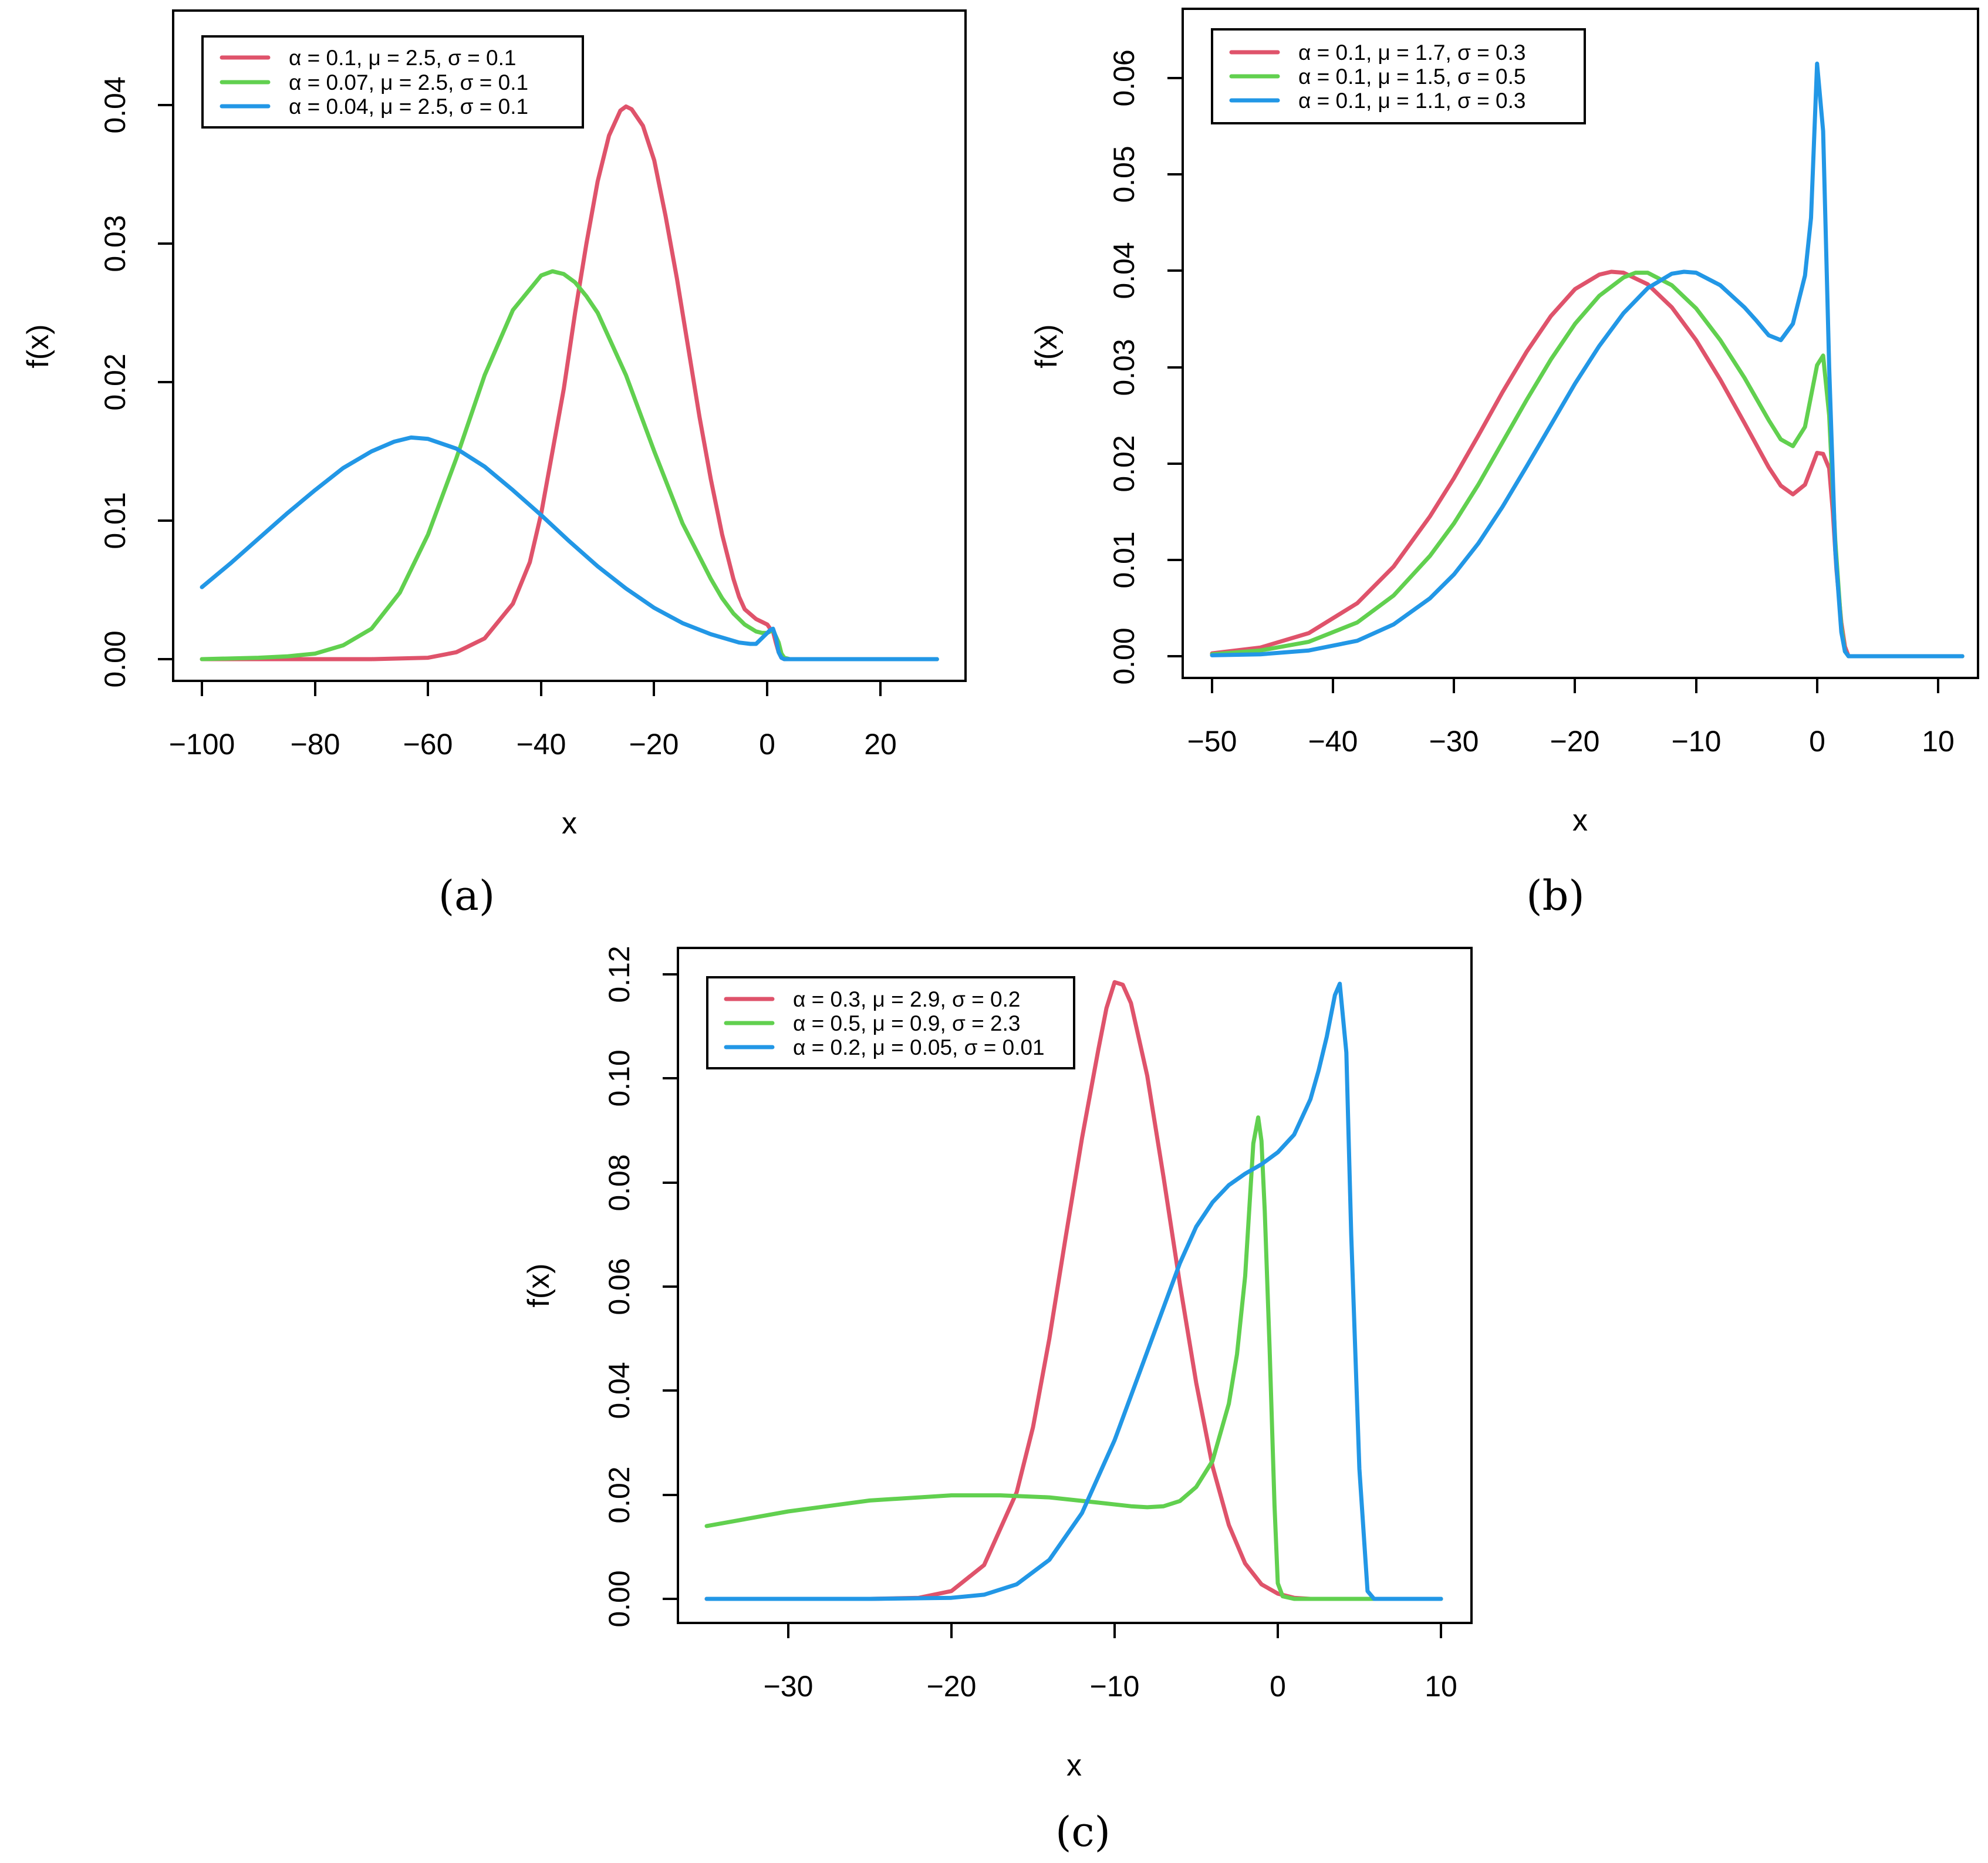 The height and width of the screenshot is (1863, 1988). What do you see at coordinates (137, 382) in the screenshot?
I see `panel-a-y-axis: 0.00 0.01 0.02 0.03 0.04` at bounding box center [137, 382].